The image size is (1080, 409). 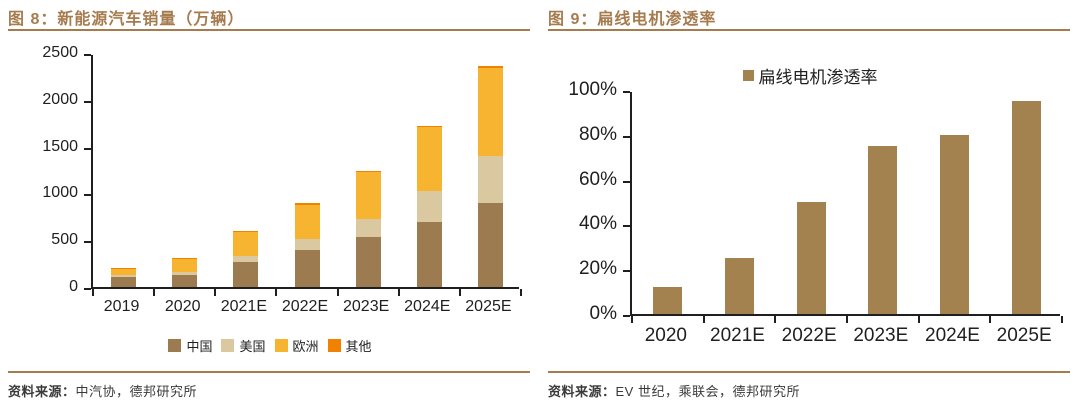 I want to click on legend-label: 美国, so click(x=252, y=346).